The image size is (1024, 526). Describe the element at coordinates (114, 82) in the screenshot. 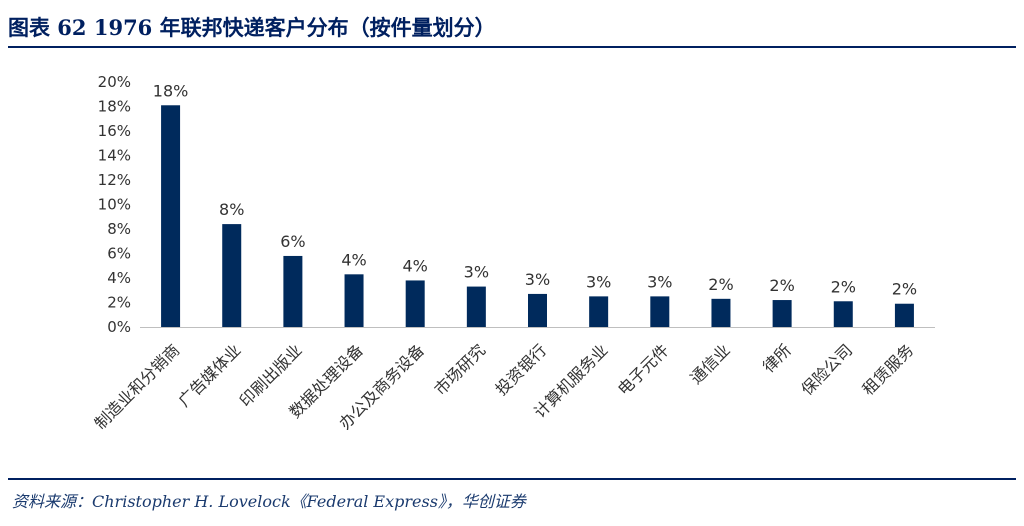

I see `y-tick-label: 20%` at that location.